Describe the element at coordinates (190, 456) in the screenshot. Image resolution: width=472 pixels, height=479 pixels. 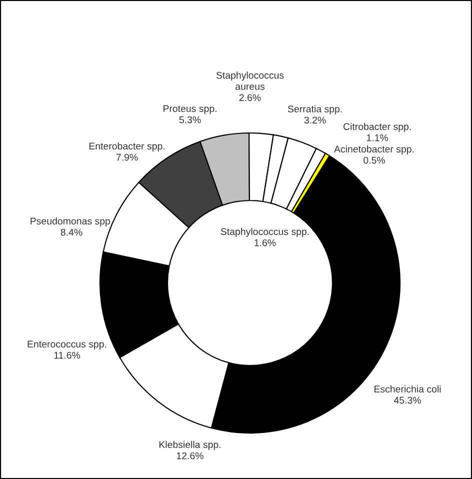
I see `data-label: 12.6%` at that location.